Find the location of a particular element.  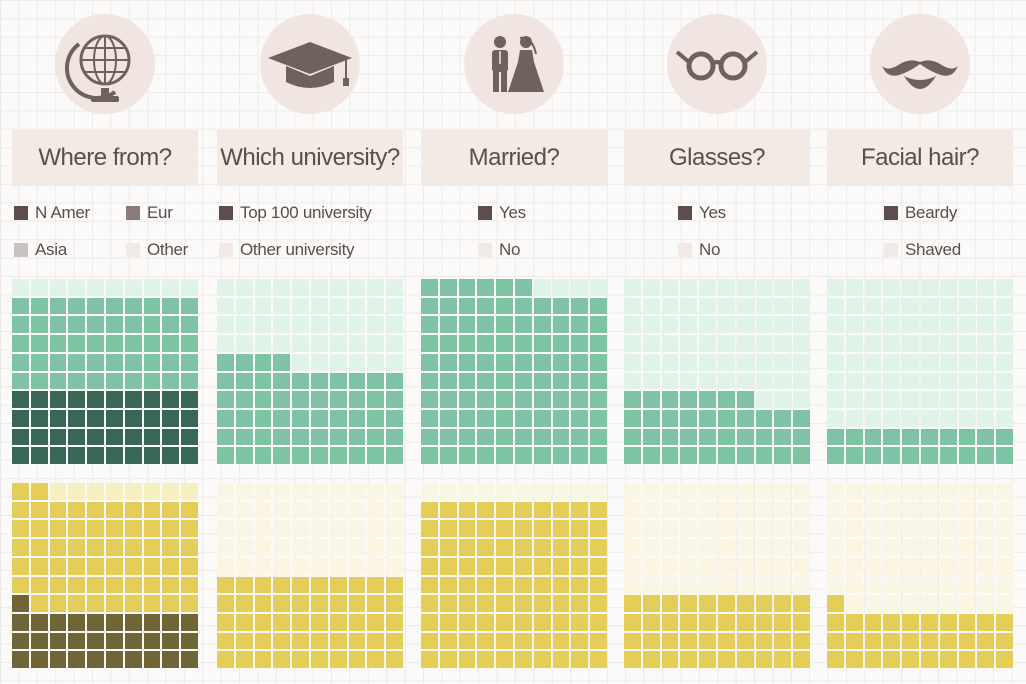

swatch-light is located at coordinates (21, 250).